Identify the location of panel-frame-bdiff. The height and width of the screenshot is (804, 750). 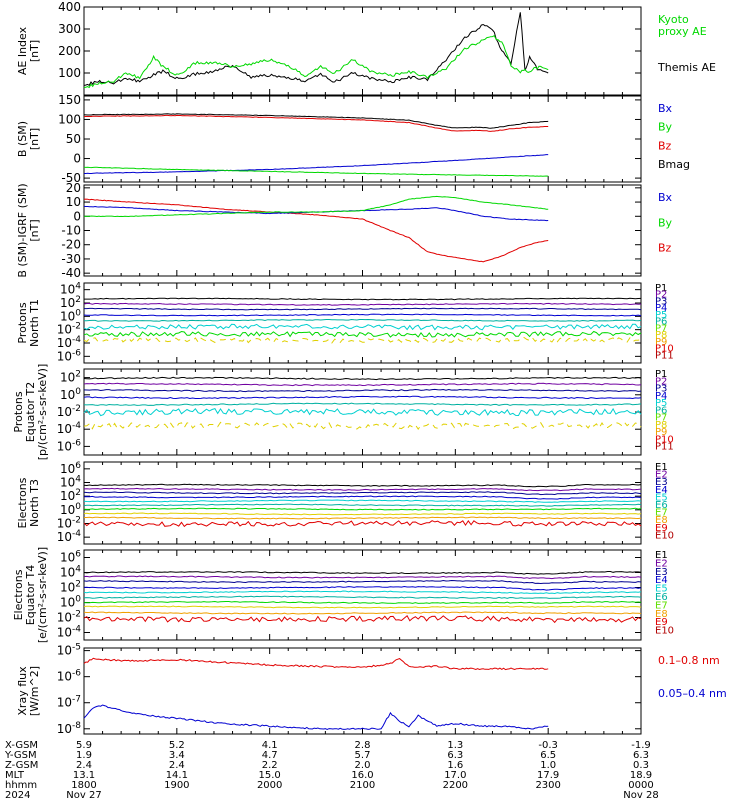
(362, 230).